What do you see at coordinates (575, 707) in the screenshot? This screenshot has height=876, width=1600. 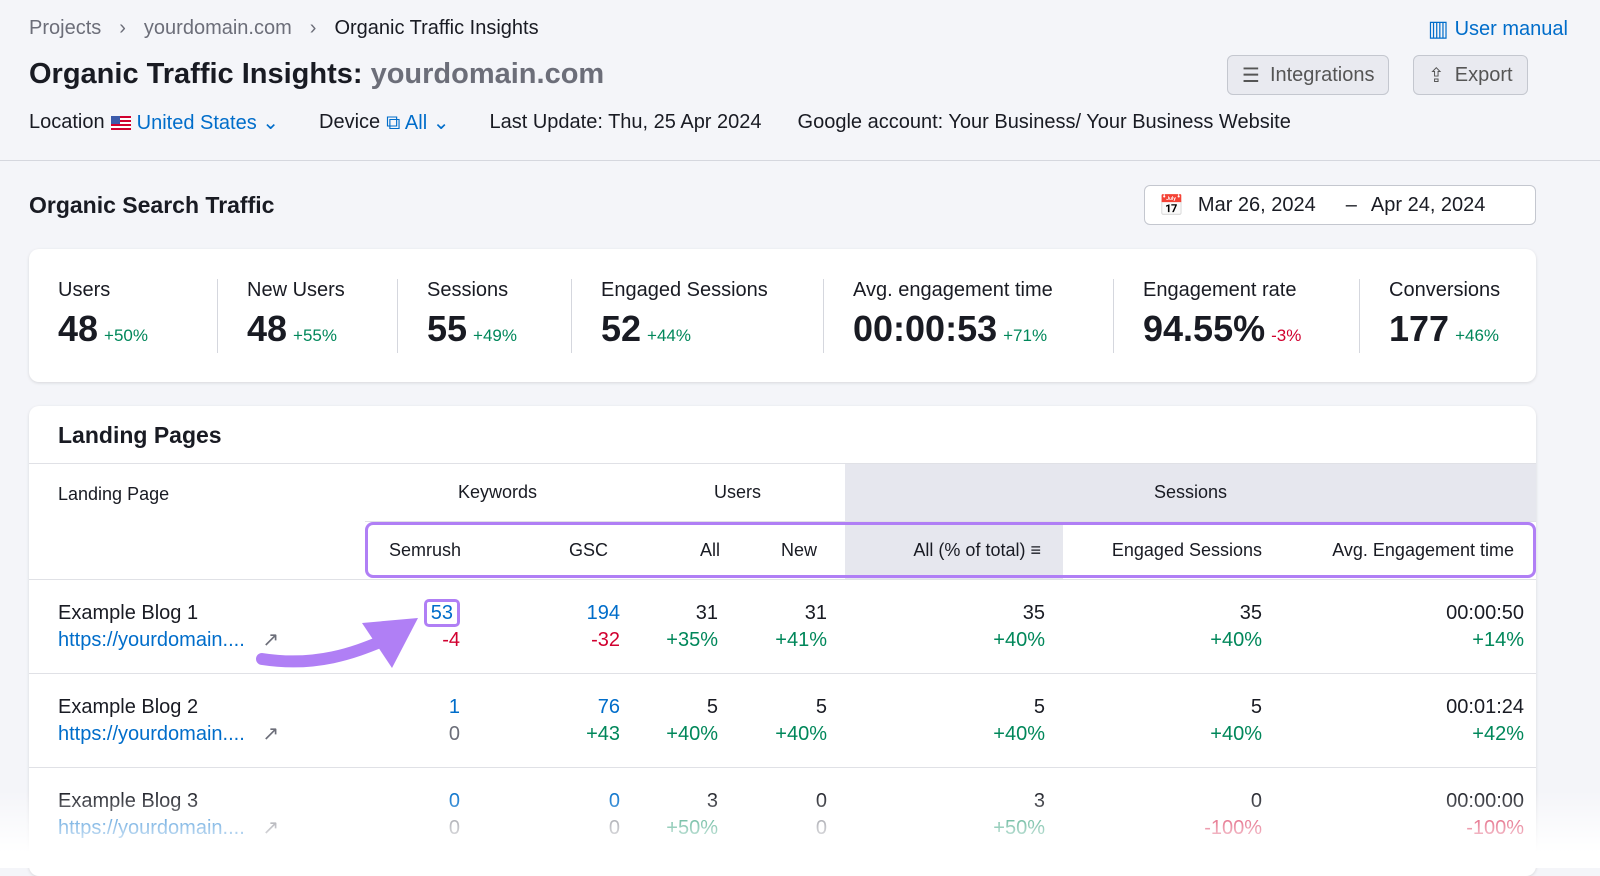 I see `gsc-value: 76` at bounding box center [575, 707].